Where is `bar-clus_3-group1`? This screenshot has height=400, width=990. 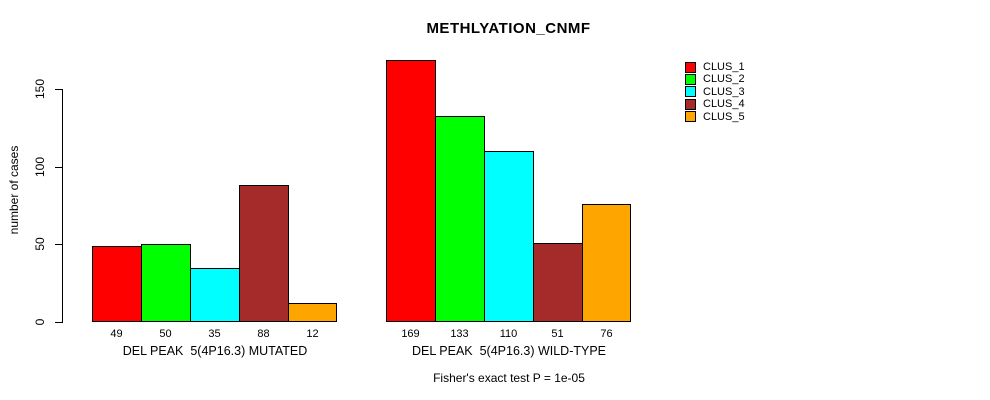 bar-clus_3-group1 is located at coordinates (215, 295).